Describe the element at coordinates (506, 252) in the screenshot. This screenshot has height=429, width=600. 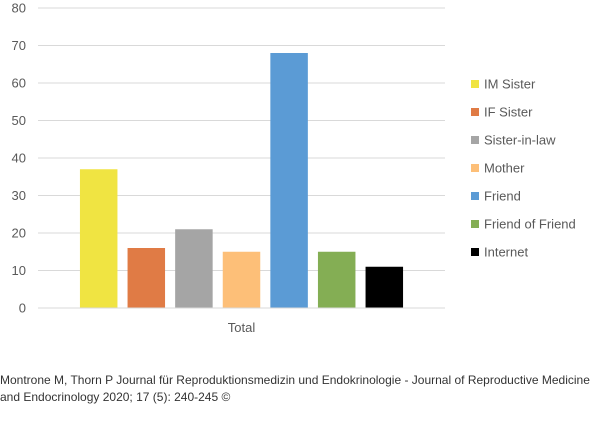
I see `legend-label: Internet` at that location.